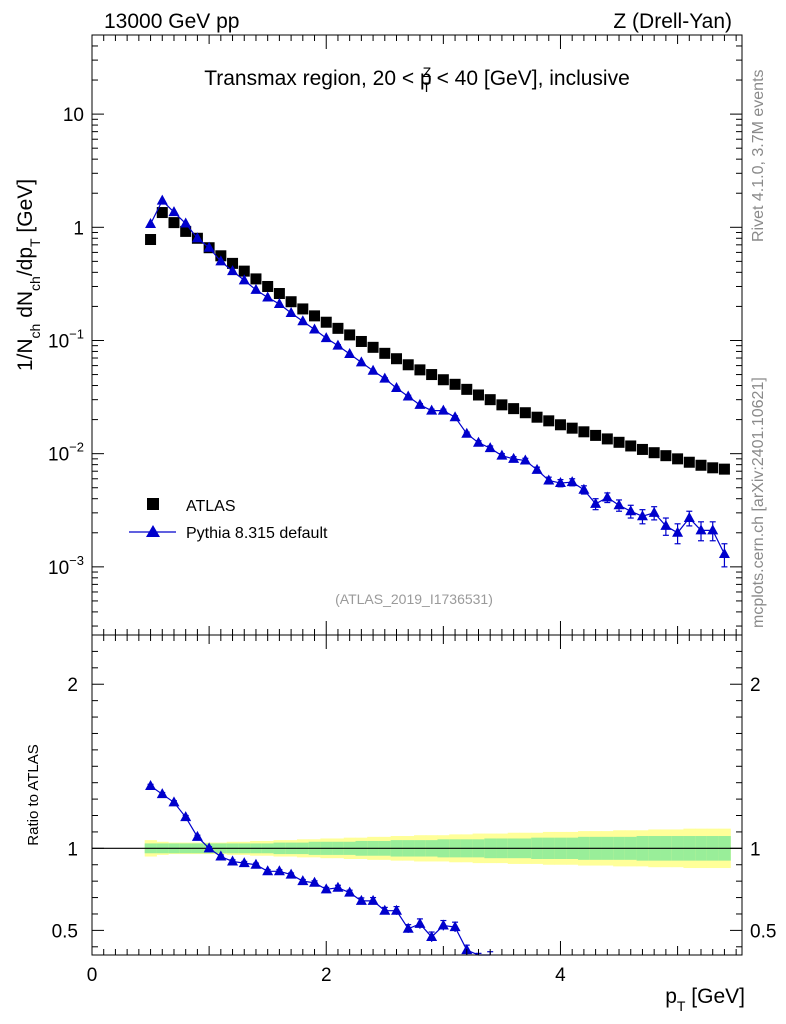 This screenshot has height=1024, width=786. I want to click on main-ytick-label: 10⁻¹, so click(66, 339).